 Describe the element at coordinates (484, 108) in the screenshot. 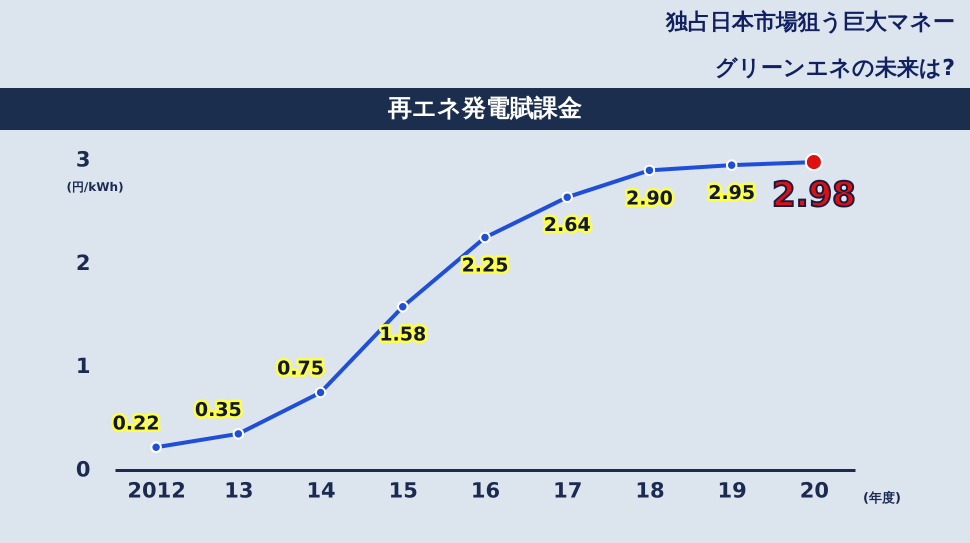

I see `chart-title: 再エネ発電賦課金` at that location.